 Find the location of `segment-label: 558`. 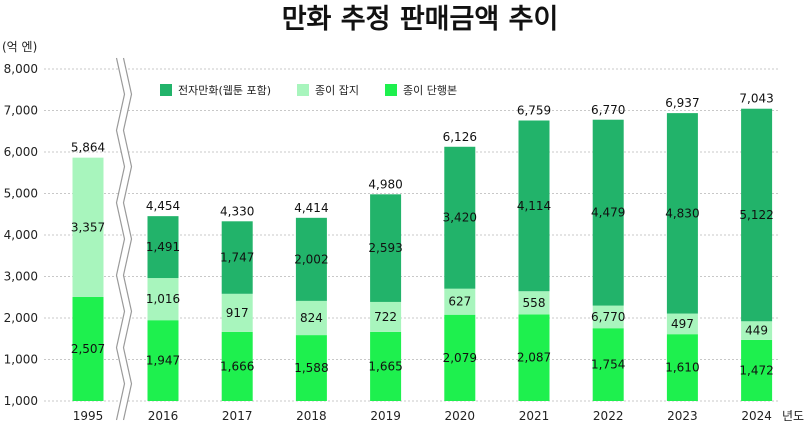

segment-label: 558 is located at coordinates (534, 303).